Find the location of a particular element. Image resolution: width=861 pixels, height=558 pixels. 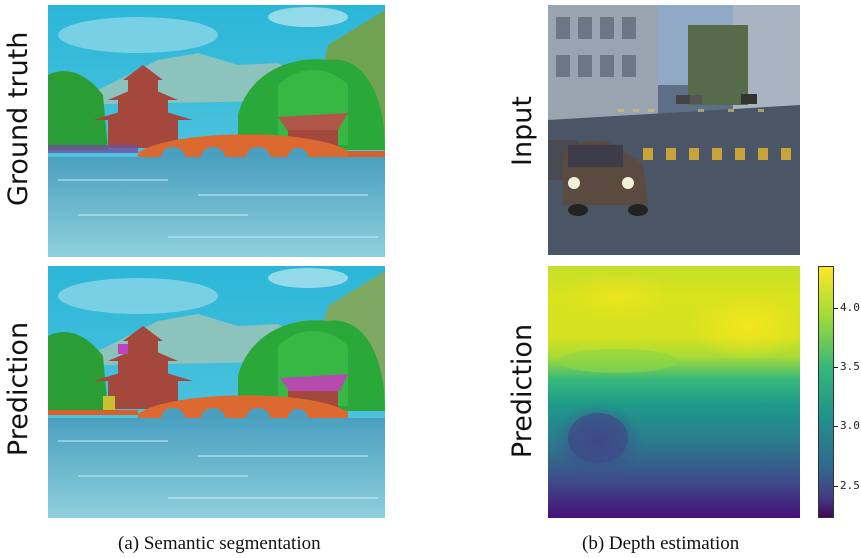

prediction-label-depth: Prediction is located at coordinates (522, 391).